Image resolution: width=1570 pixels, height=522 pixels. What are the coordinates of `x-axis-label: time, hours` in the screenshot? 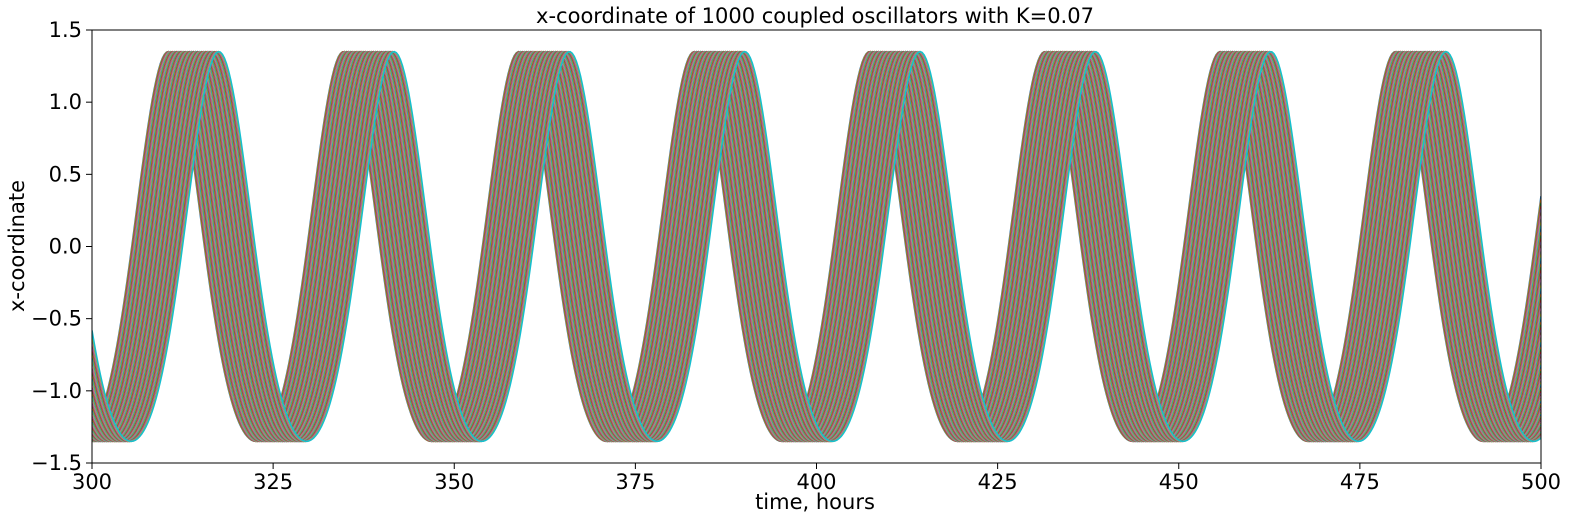 It's located at (815, 502).